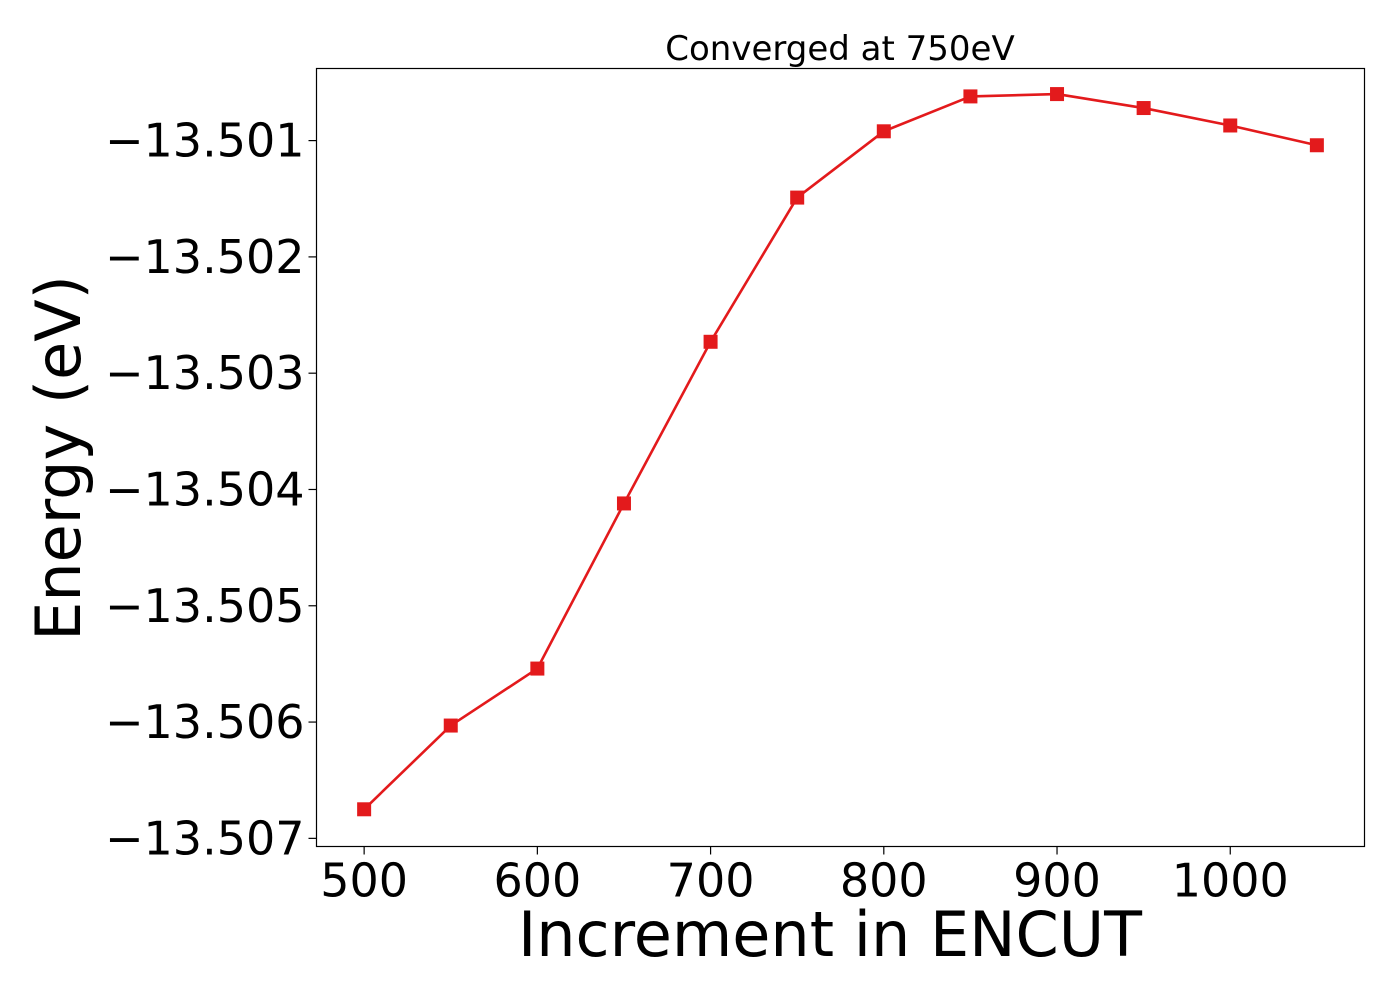 The width and height of the screenshot is (1400, 1000). Describe the element at coordinates (205, 257) in the screenshot. I see `y-tick-label: −13.502` at that location.